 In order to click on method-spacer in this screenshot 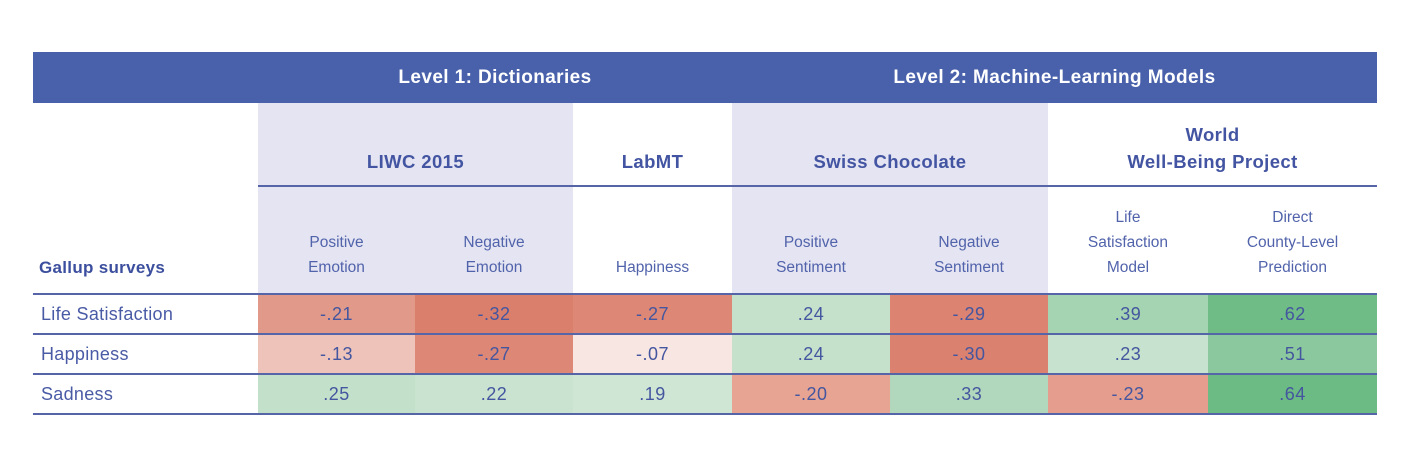, I will do `click(145, 144)`.